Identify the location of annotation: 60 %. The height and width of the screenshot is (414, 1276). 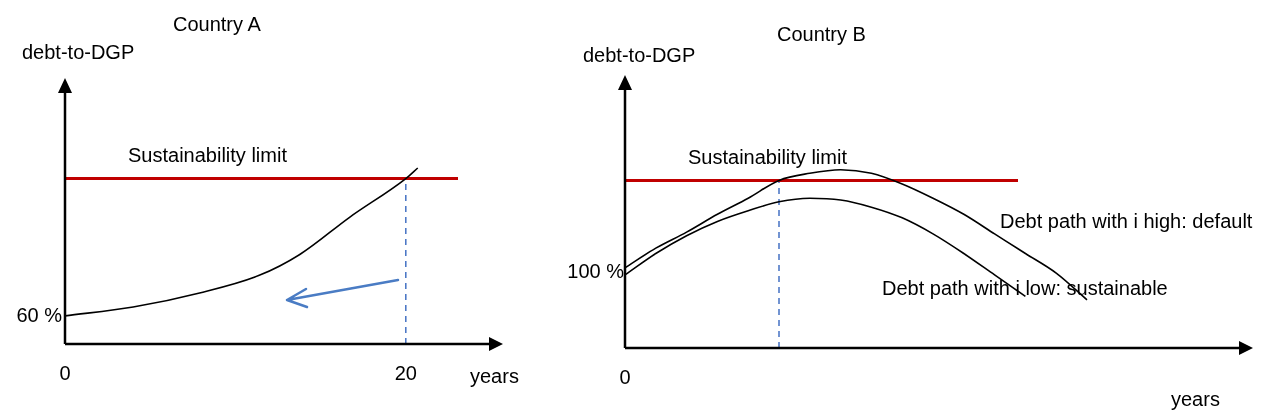
(39, 315).